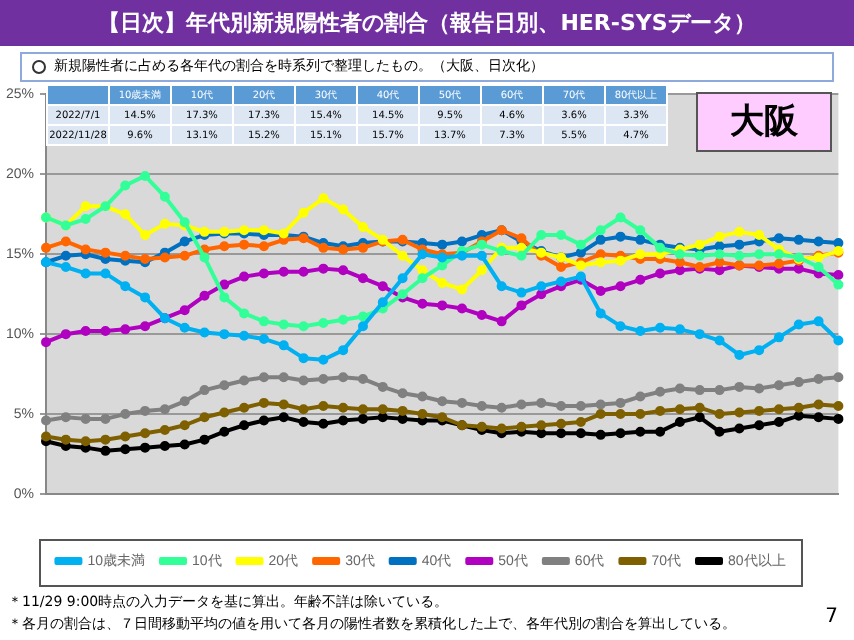  Describe the element at coordinates (427, 23) in the screenshot. I see `chart-title: 【日次】年代別新規陽性者の割合（報告日別、HER-SYSデータ）` at that location.